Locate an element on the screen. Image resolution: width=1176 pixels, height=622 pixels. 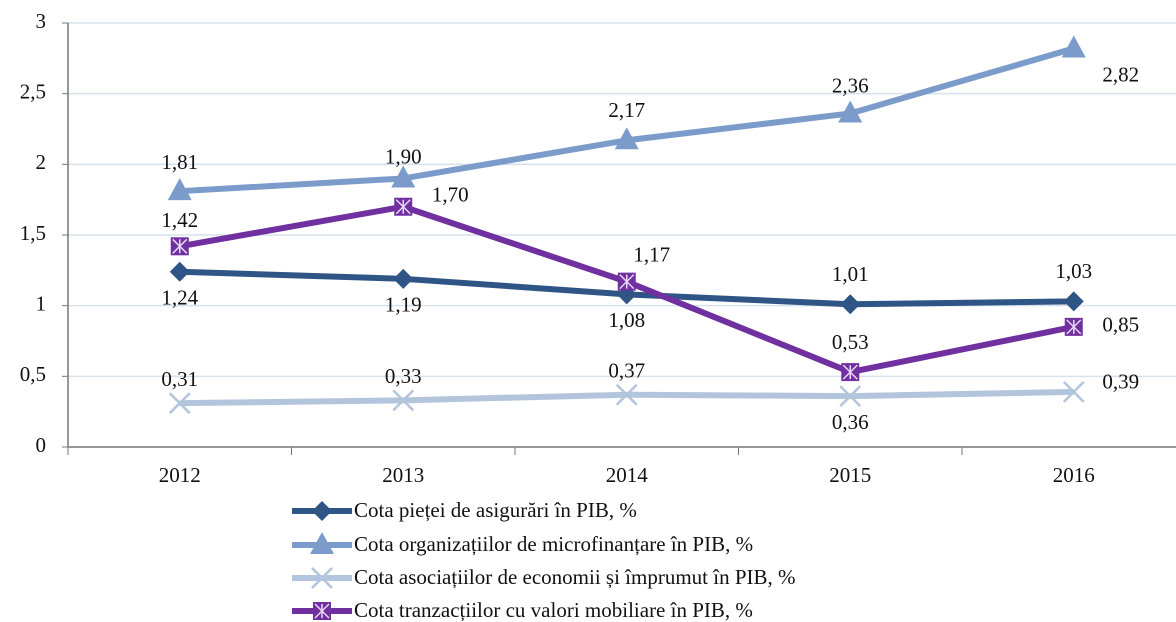
data-label: 1,70 is located at coordinates (450, 195).